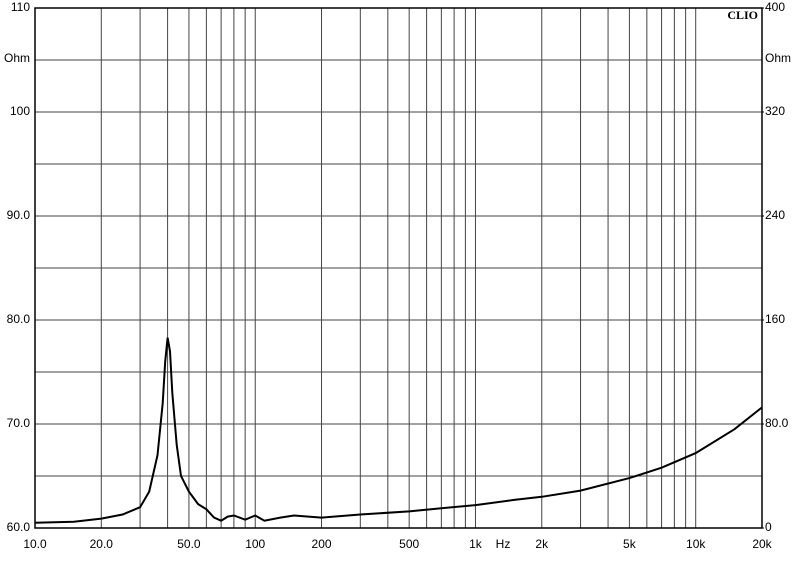 The width and height of the screenshot is (800, 561). I want to click on y-unit: Ohm, so click(17, 58).